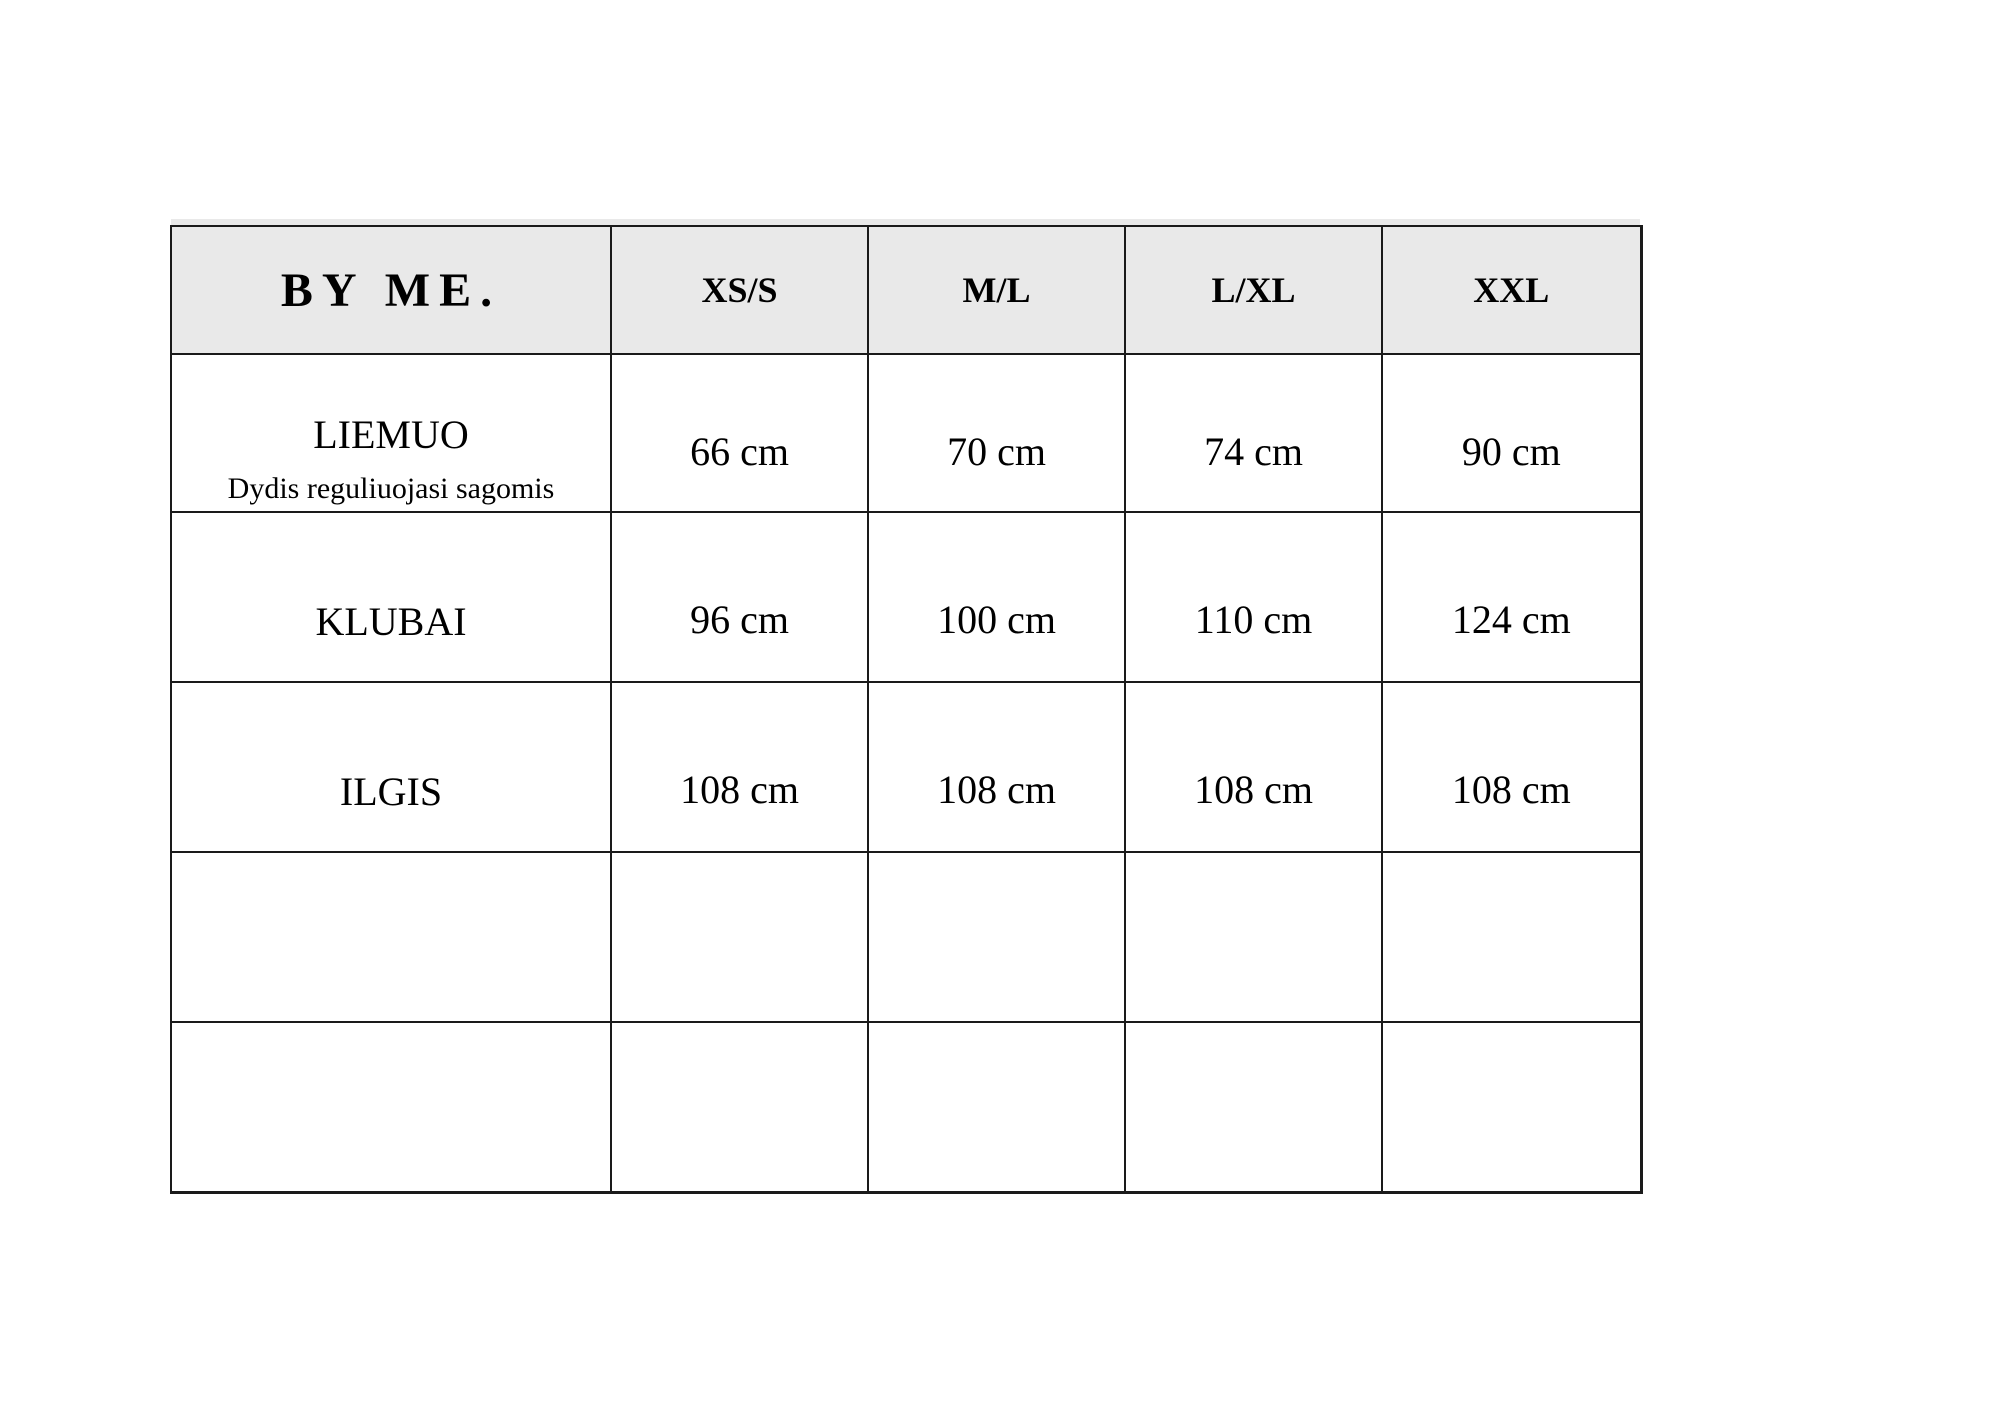  I want to click on column-header-xxl: XXL, so click(1512, 290).